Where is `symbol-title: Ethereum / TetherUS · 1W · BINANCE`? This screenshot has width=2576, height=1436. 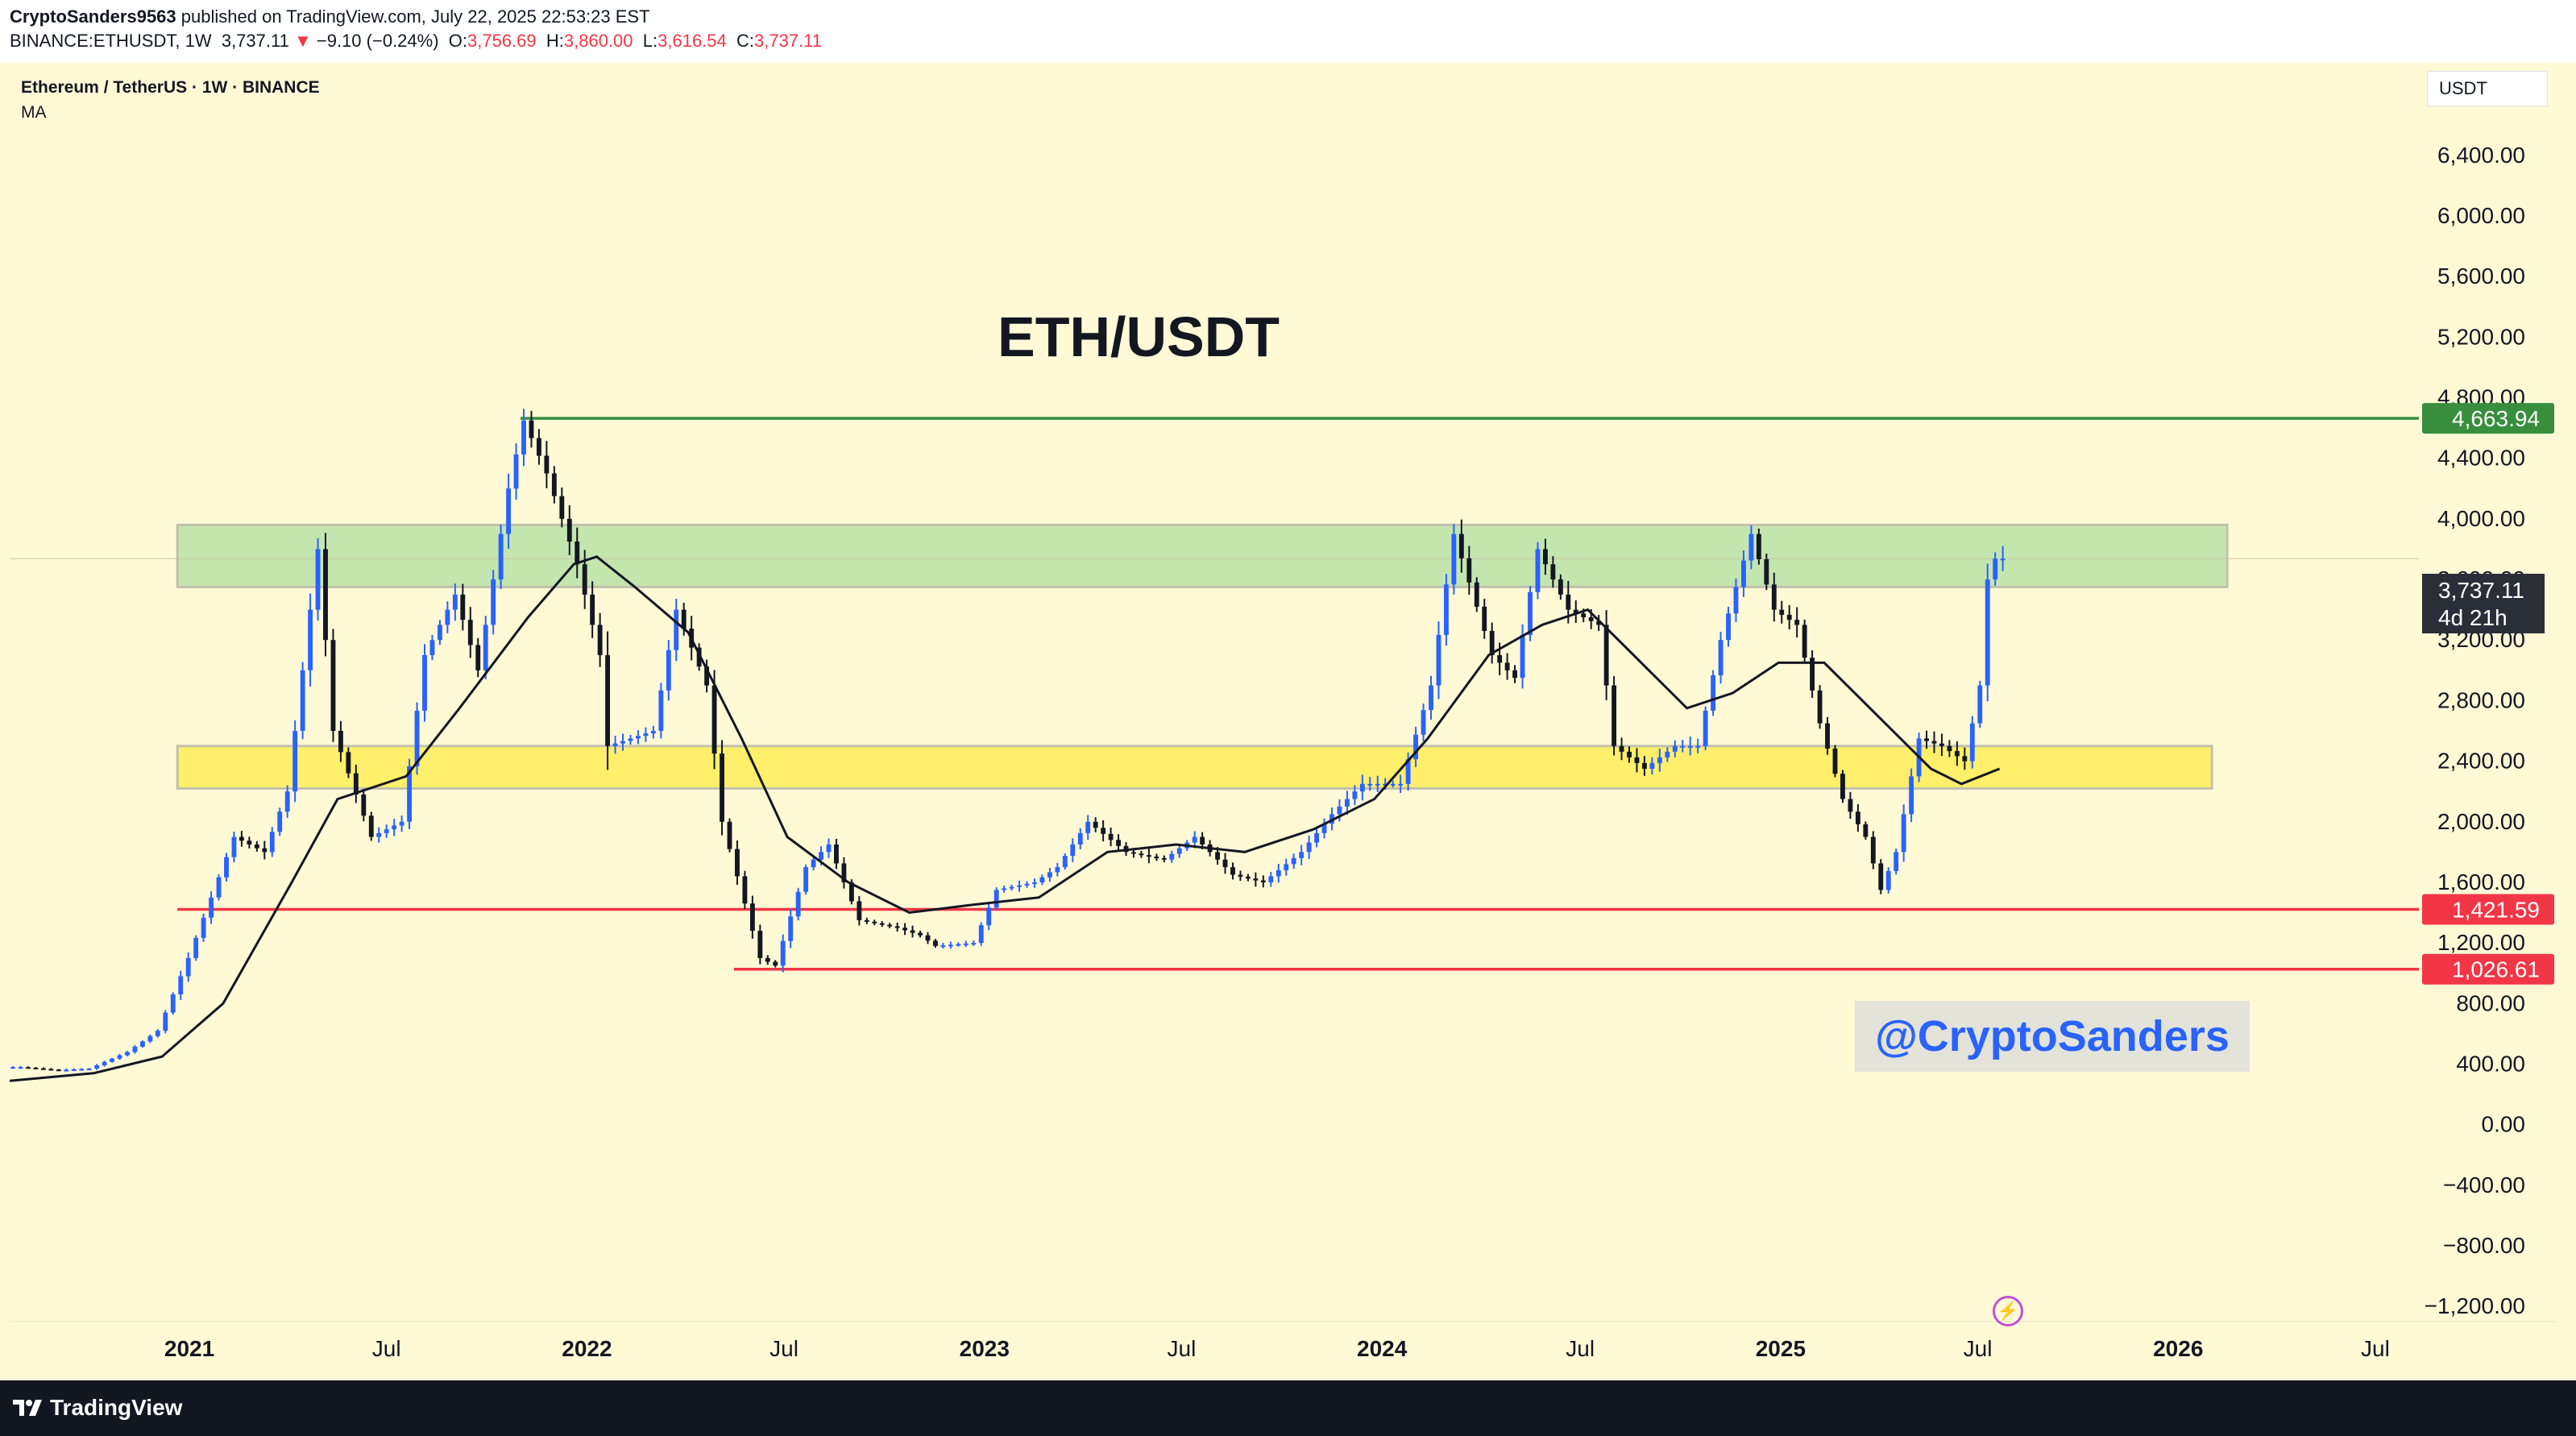
symbol-title: Ethereum / TetherUS · 1W · BINANCE is located at coordinates (170, 87).